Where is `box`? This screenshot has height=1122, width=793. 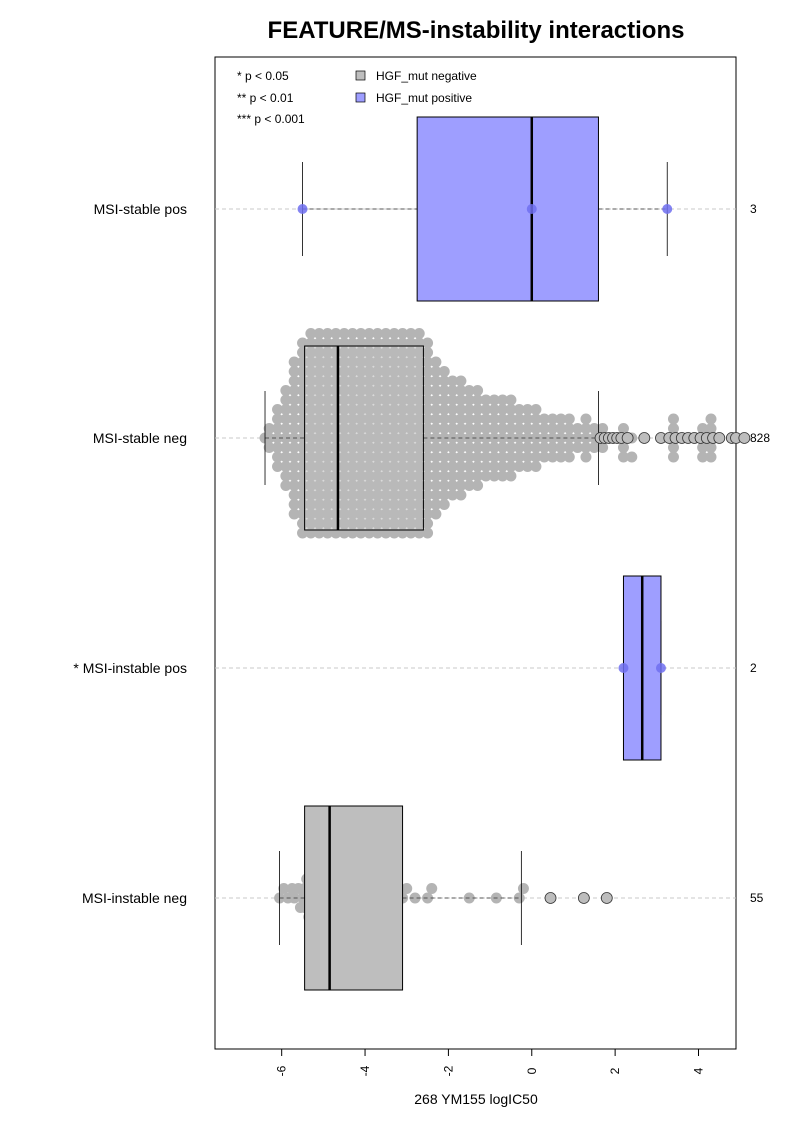 box is located at coordinates (507, 209).